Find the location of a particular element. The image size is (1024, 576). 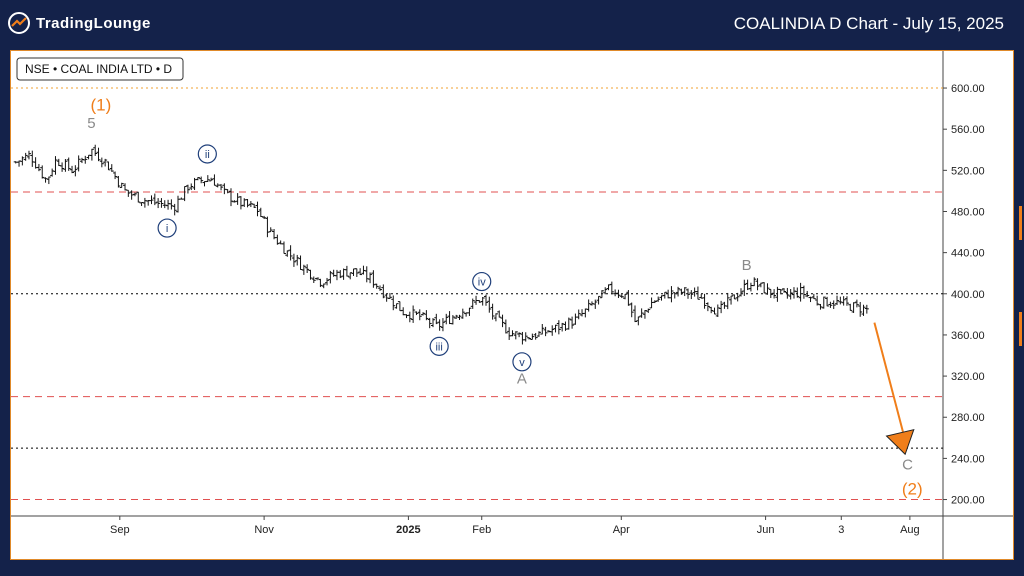

y-tick-label: 200.00 is located at coordinates (968, 501).